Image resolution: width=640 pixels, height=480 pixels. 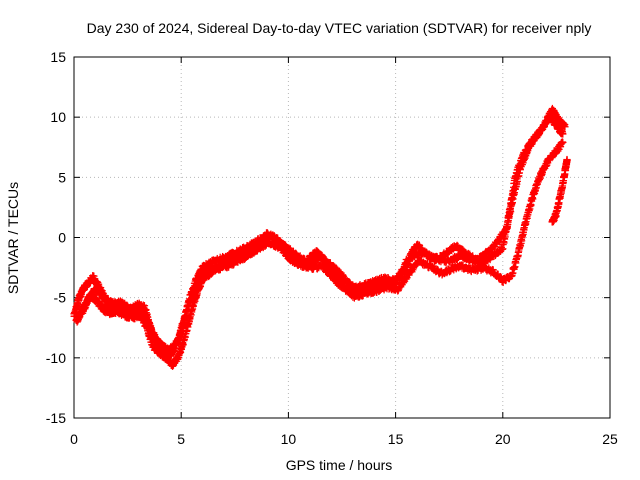 I want to click on data-point, so click(x=563, y=134).